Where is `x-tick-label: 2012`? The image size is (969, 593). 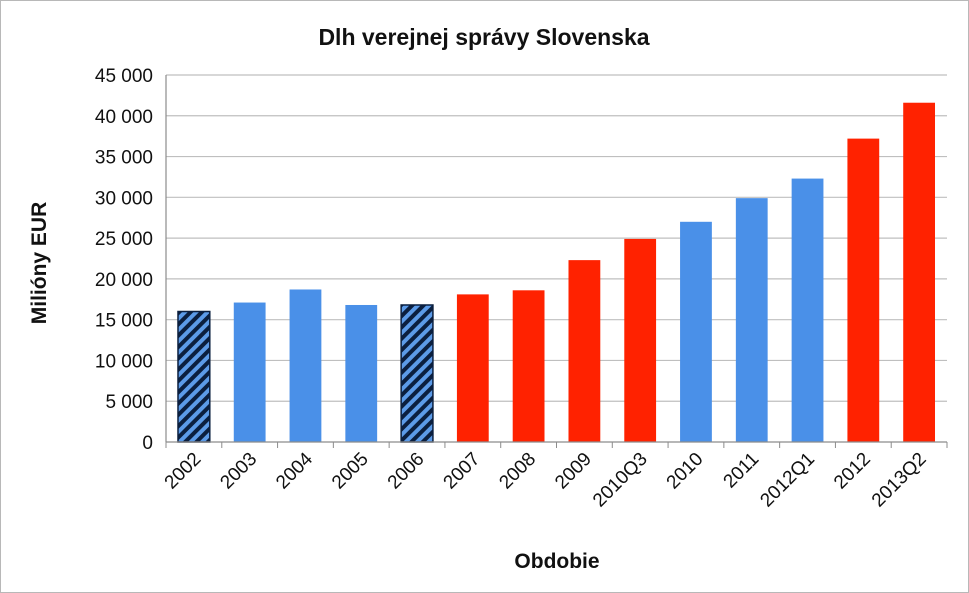 x-tick-label: 2012 is located at coordinates (852, 471).